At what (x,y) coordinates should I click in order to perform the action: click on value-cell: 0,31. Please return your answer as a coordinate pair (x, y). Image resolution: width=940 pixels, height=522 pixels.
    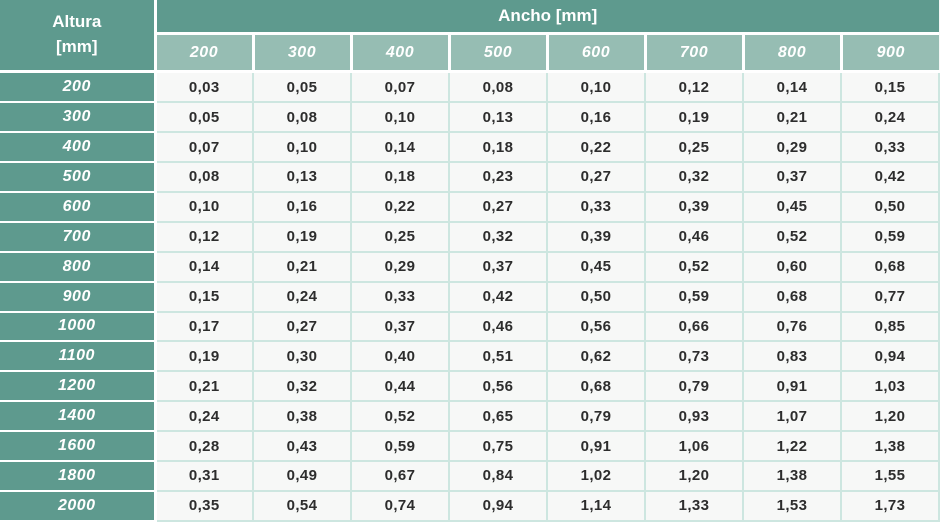
    Looking at the image, I should click on (204, 476).